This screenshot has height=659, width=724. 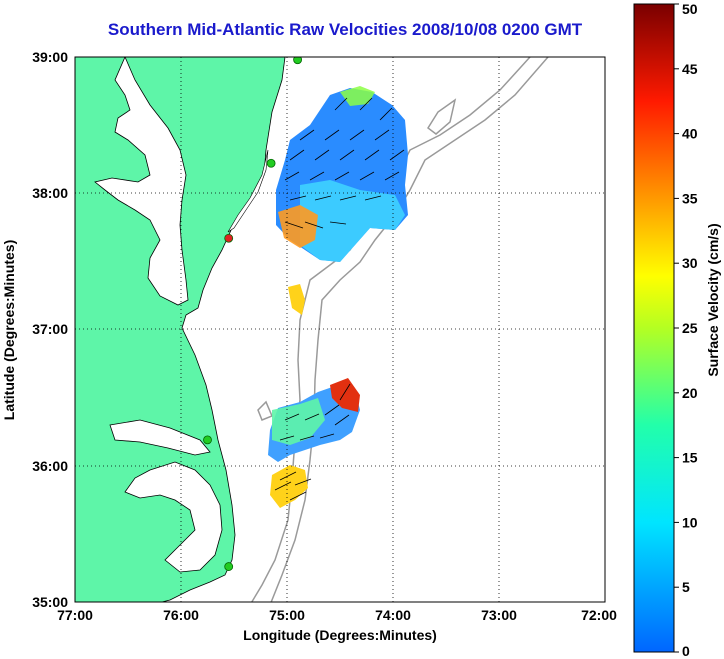 What do you see at coordinates (357, 96) in the screenshot?
I see `velocity-patch-north-top` at bounding box center [357, 96].